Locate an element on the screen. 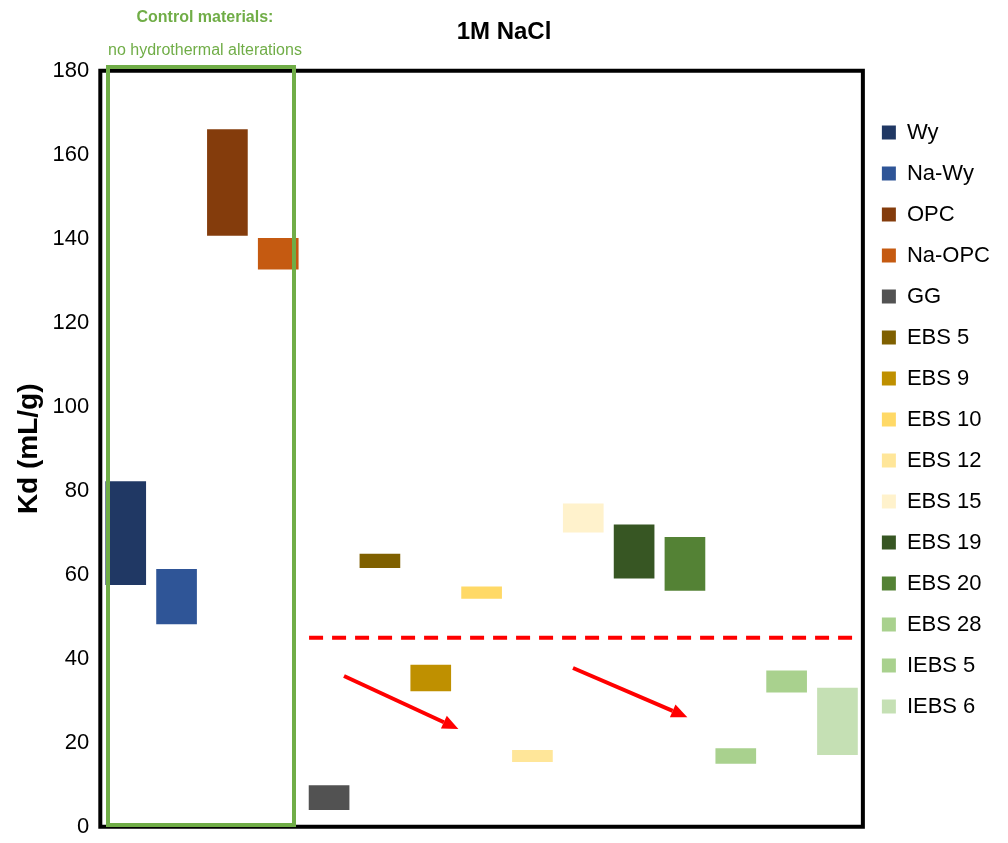 The image size is (1008, 843). legend-label: EBS 5 is located at coordinates (938, 336).